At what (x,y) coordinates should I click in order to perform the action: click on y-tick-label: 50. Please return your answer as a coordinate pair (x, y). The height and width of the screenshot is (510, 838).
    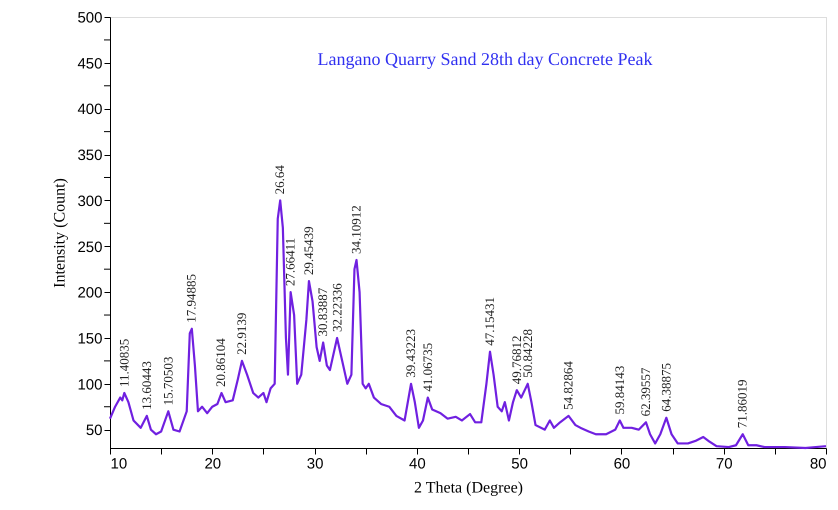
    Looking at the image, I should click on (94, 431).